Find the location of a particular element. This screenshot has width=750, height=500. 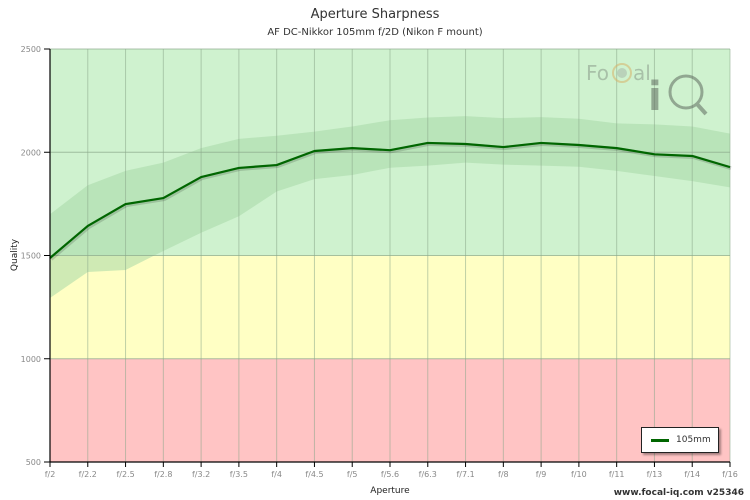

focal-iq-logo: Fo al i is located at coordinates (647, 88).